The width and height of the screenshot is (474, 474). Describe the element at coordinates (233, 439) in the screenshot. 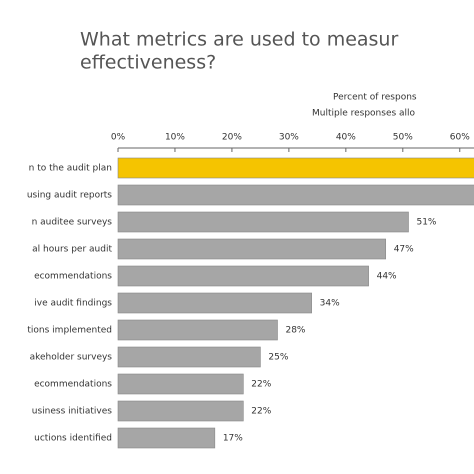

I see `value-label: 17%` at that location.